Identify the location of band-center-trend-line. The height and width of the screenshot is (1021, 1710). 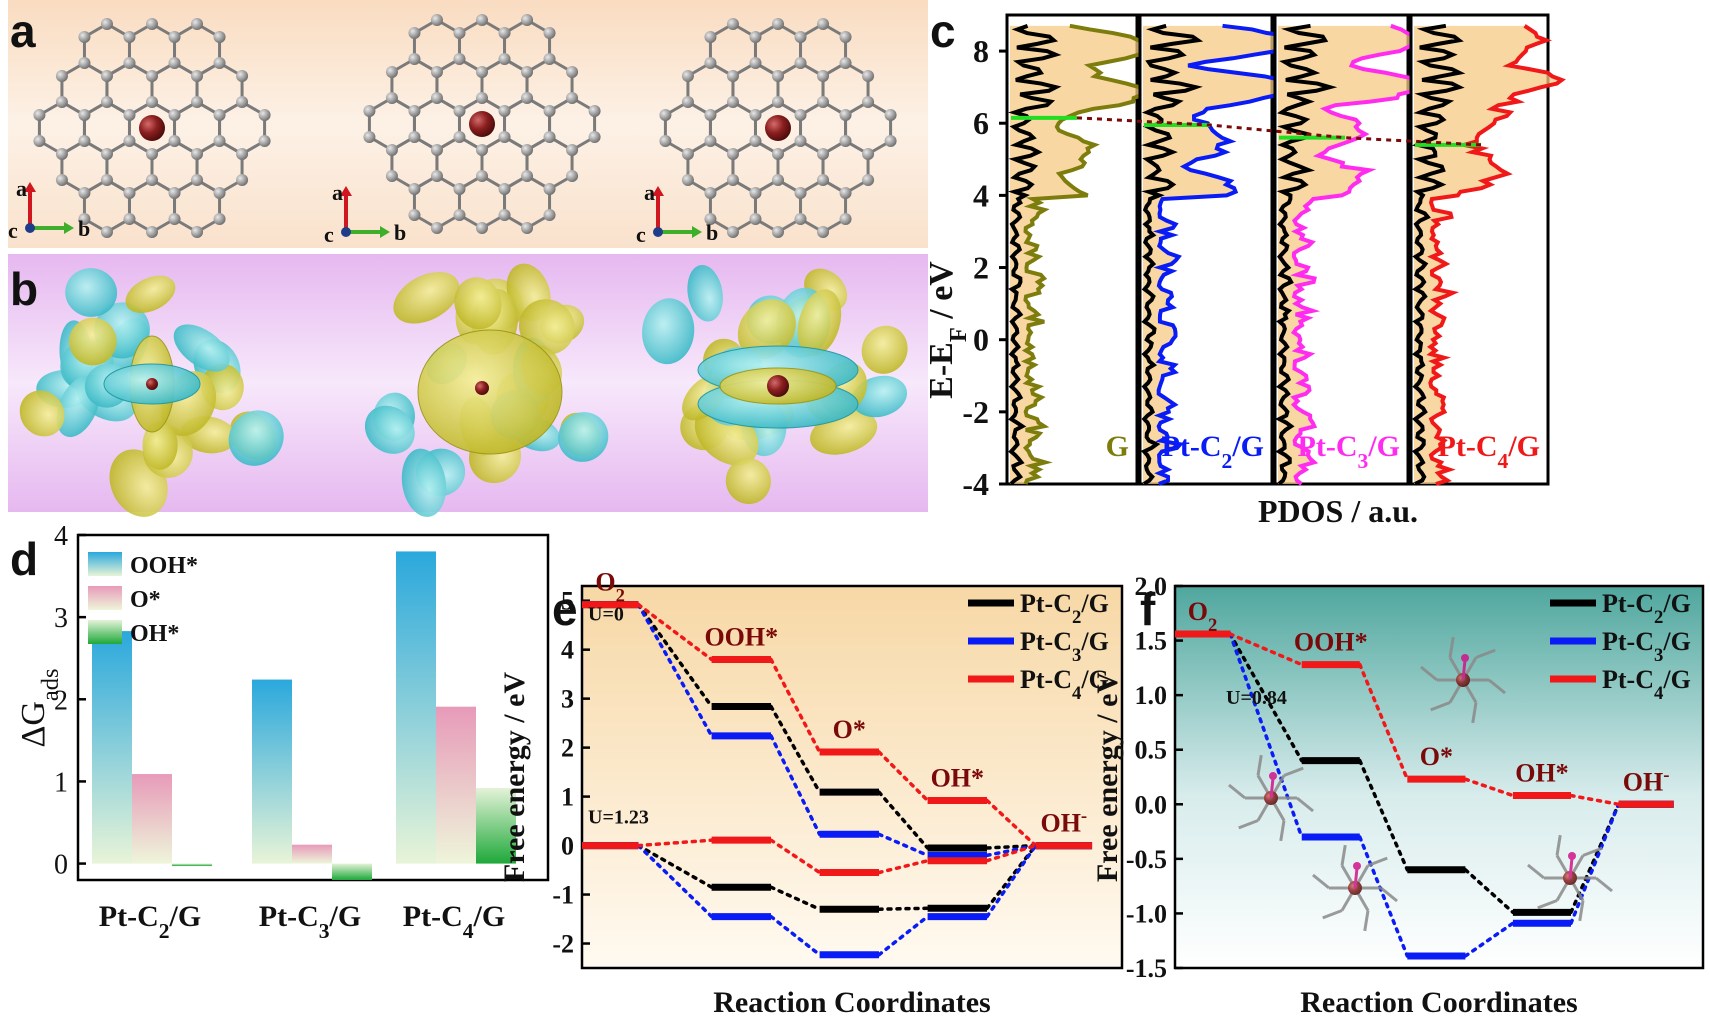
(1279, 131).